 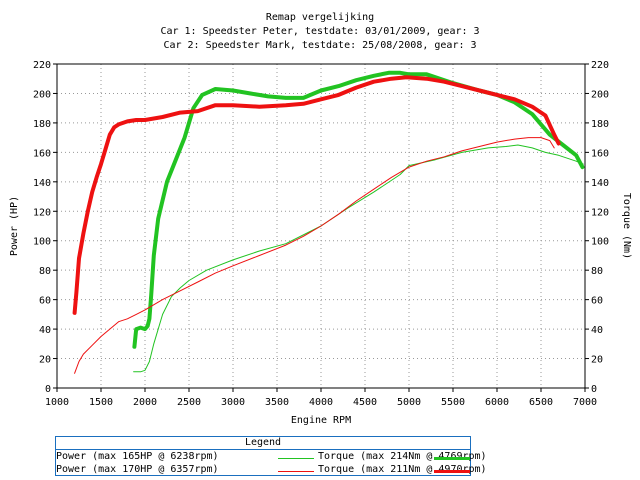 What do you see at coordinates (42, 124) in the screenshot?
I see `y-tick-label-left: 180` at bounding box center [42, 124].